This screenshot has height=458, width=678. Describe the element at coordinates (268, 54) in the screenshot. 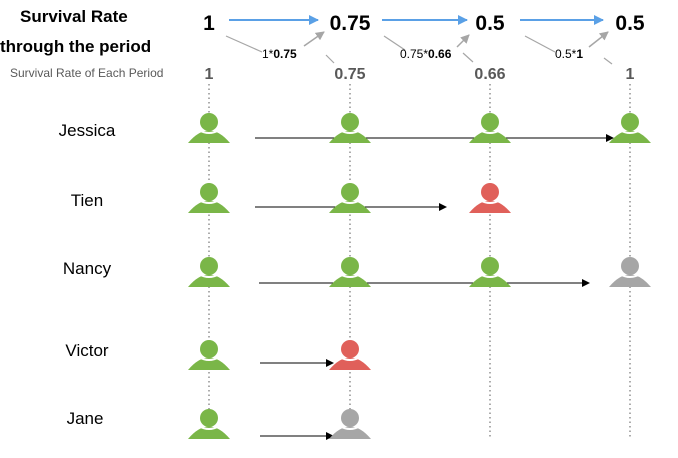

I see `formula-base: 1*` at that location.